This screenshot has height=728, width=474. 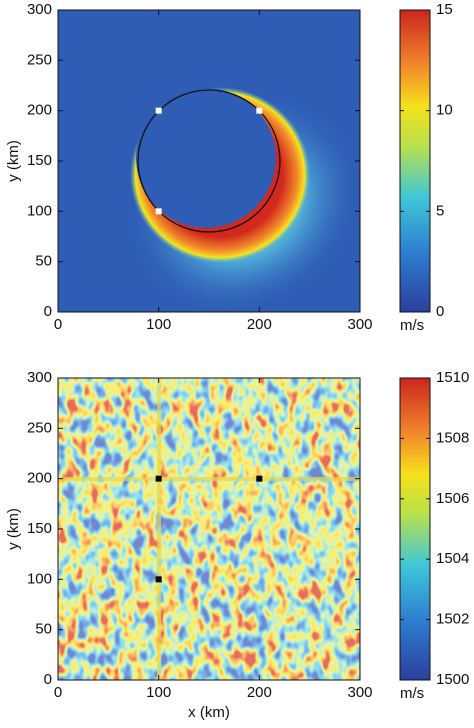 I want to click on colorbar-tick-label: 1508, so click(x=452, y=437).